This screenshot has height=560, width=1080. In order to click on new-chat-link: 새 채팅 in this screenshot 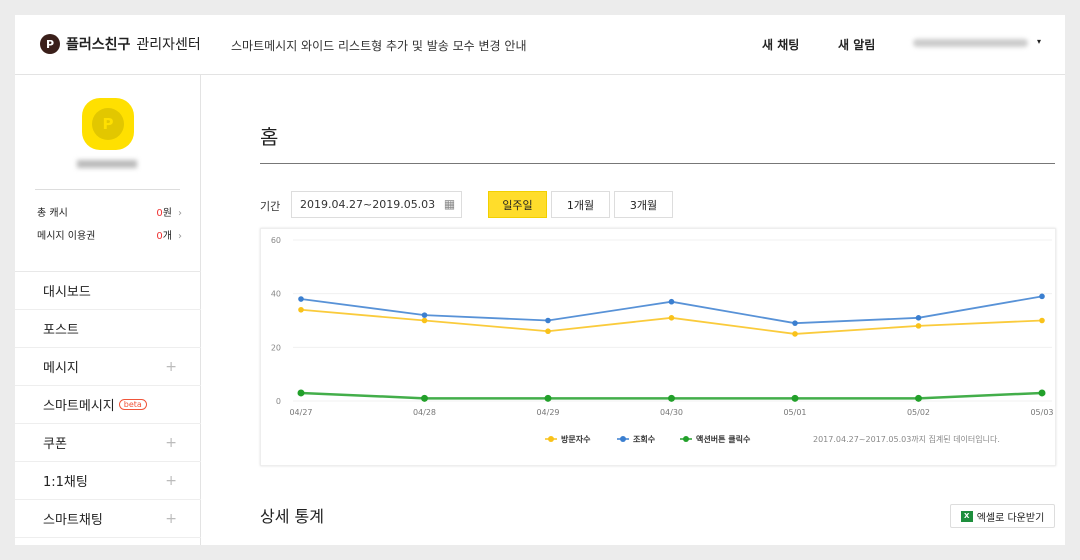, I will do `click(781, 45)`.